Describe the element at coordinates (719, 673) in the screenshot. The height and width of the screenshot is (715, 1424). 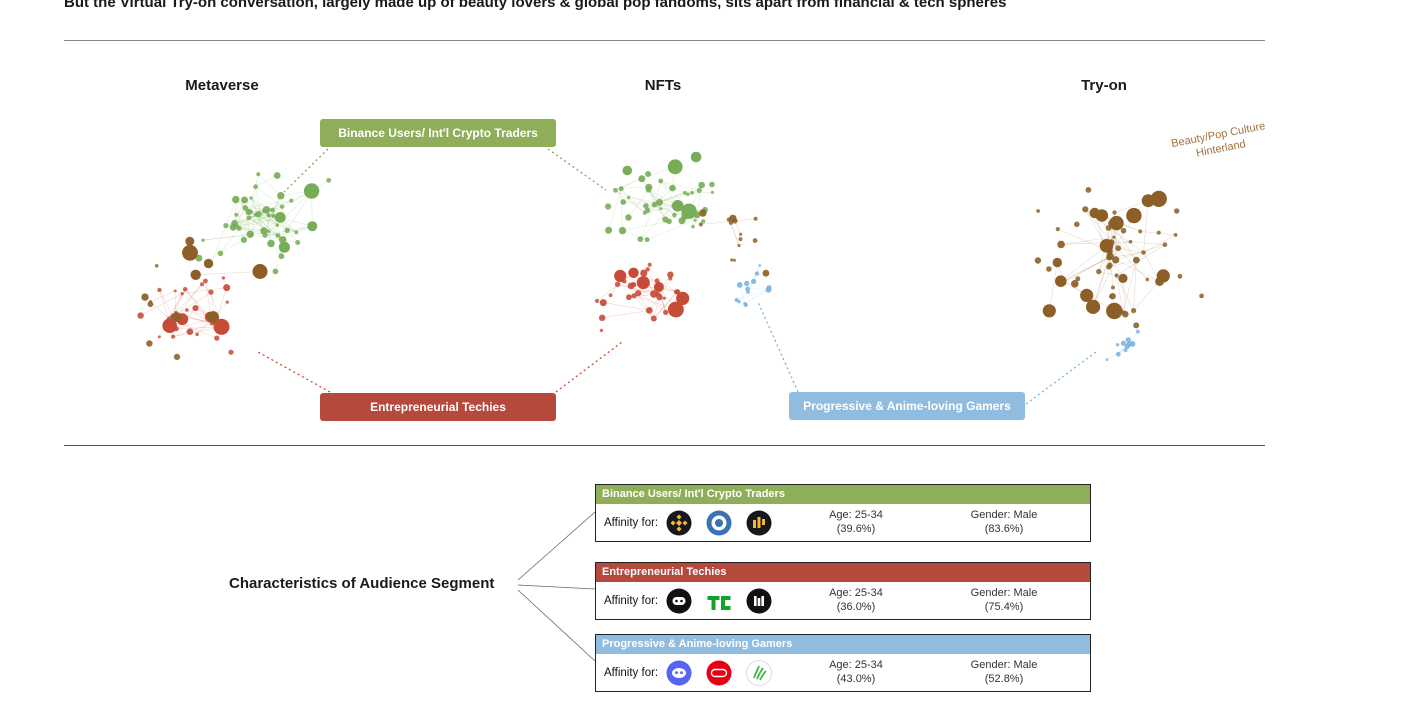
I see `nintendo-icon` at that location.